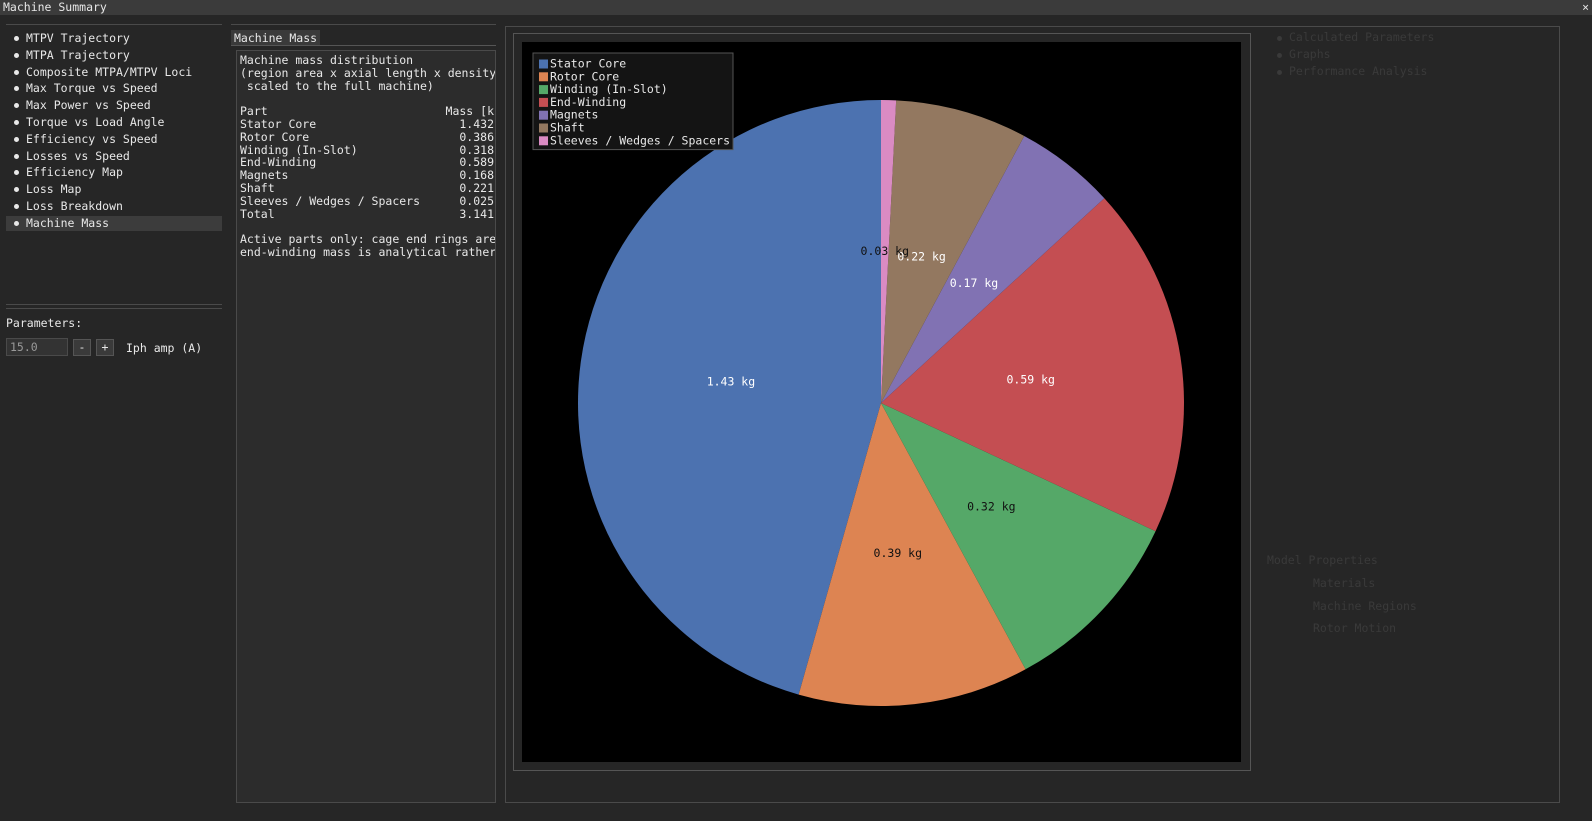 This screenshot has width=1592, height=821. What do you see at coordinates (114, 24) in the screenshot?
I see `separator` at bounding box center [114, 24].